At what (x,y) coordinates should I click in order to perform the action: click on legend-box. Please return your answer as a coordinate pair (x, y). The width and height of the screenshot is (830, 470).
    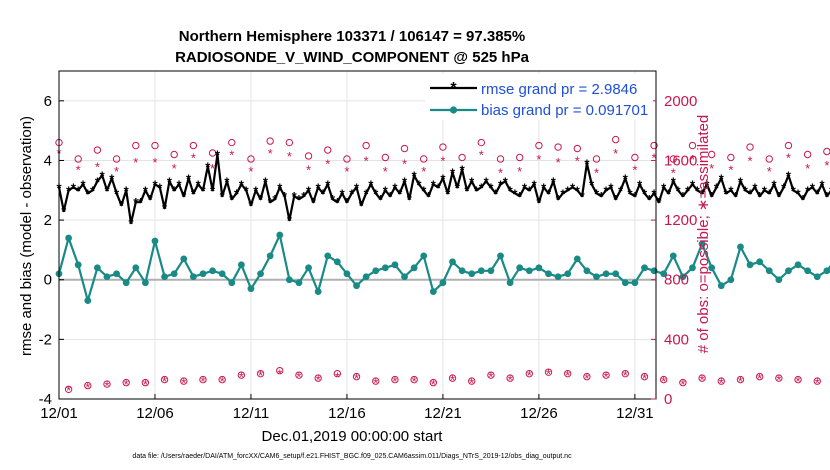
    Looking at the image, I should click on (539, 97).